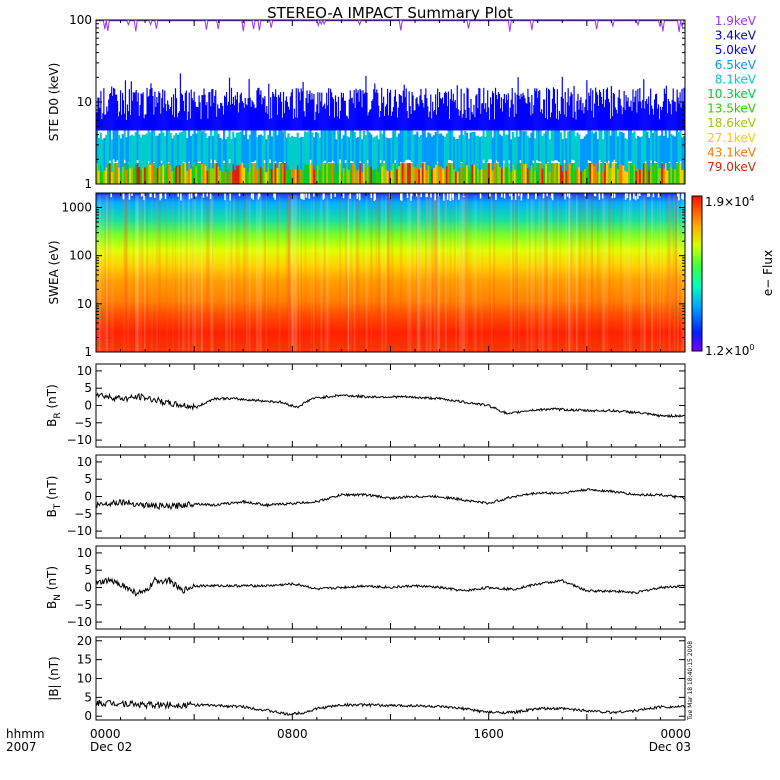  I want to click on y-tick-label: 0, so click(88, 716).